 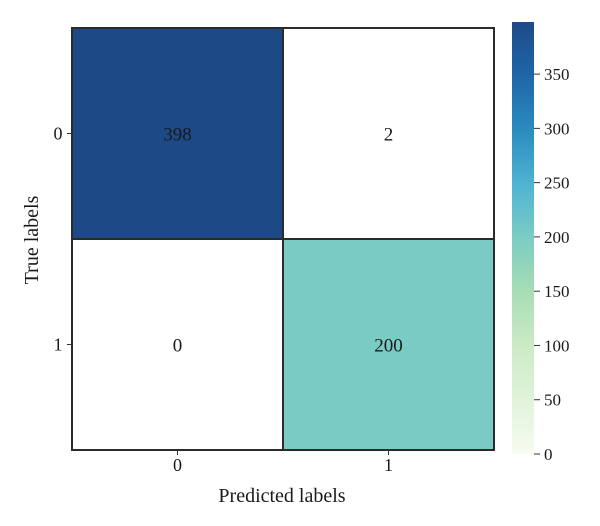 What do you see at coordinates (557, 74) in the screenshot?
I see `colorbar-tick-label: 350` at bounding box center [557, 74].